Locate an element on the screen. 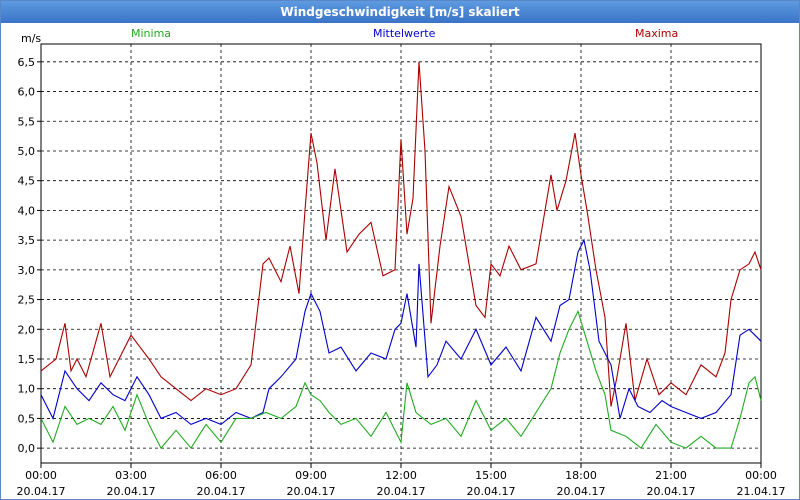  x-tick-time: 18:00 is located at coordinates (581, 475).